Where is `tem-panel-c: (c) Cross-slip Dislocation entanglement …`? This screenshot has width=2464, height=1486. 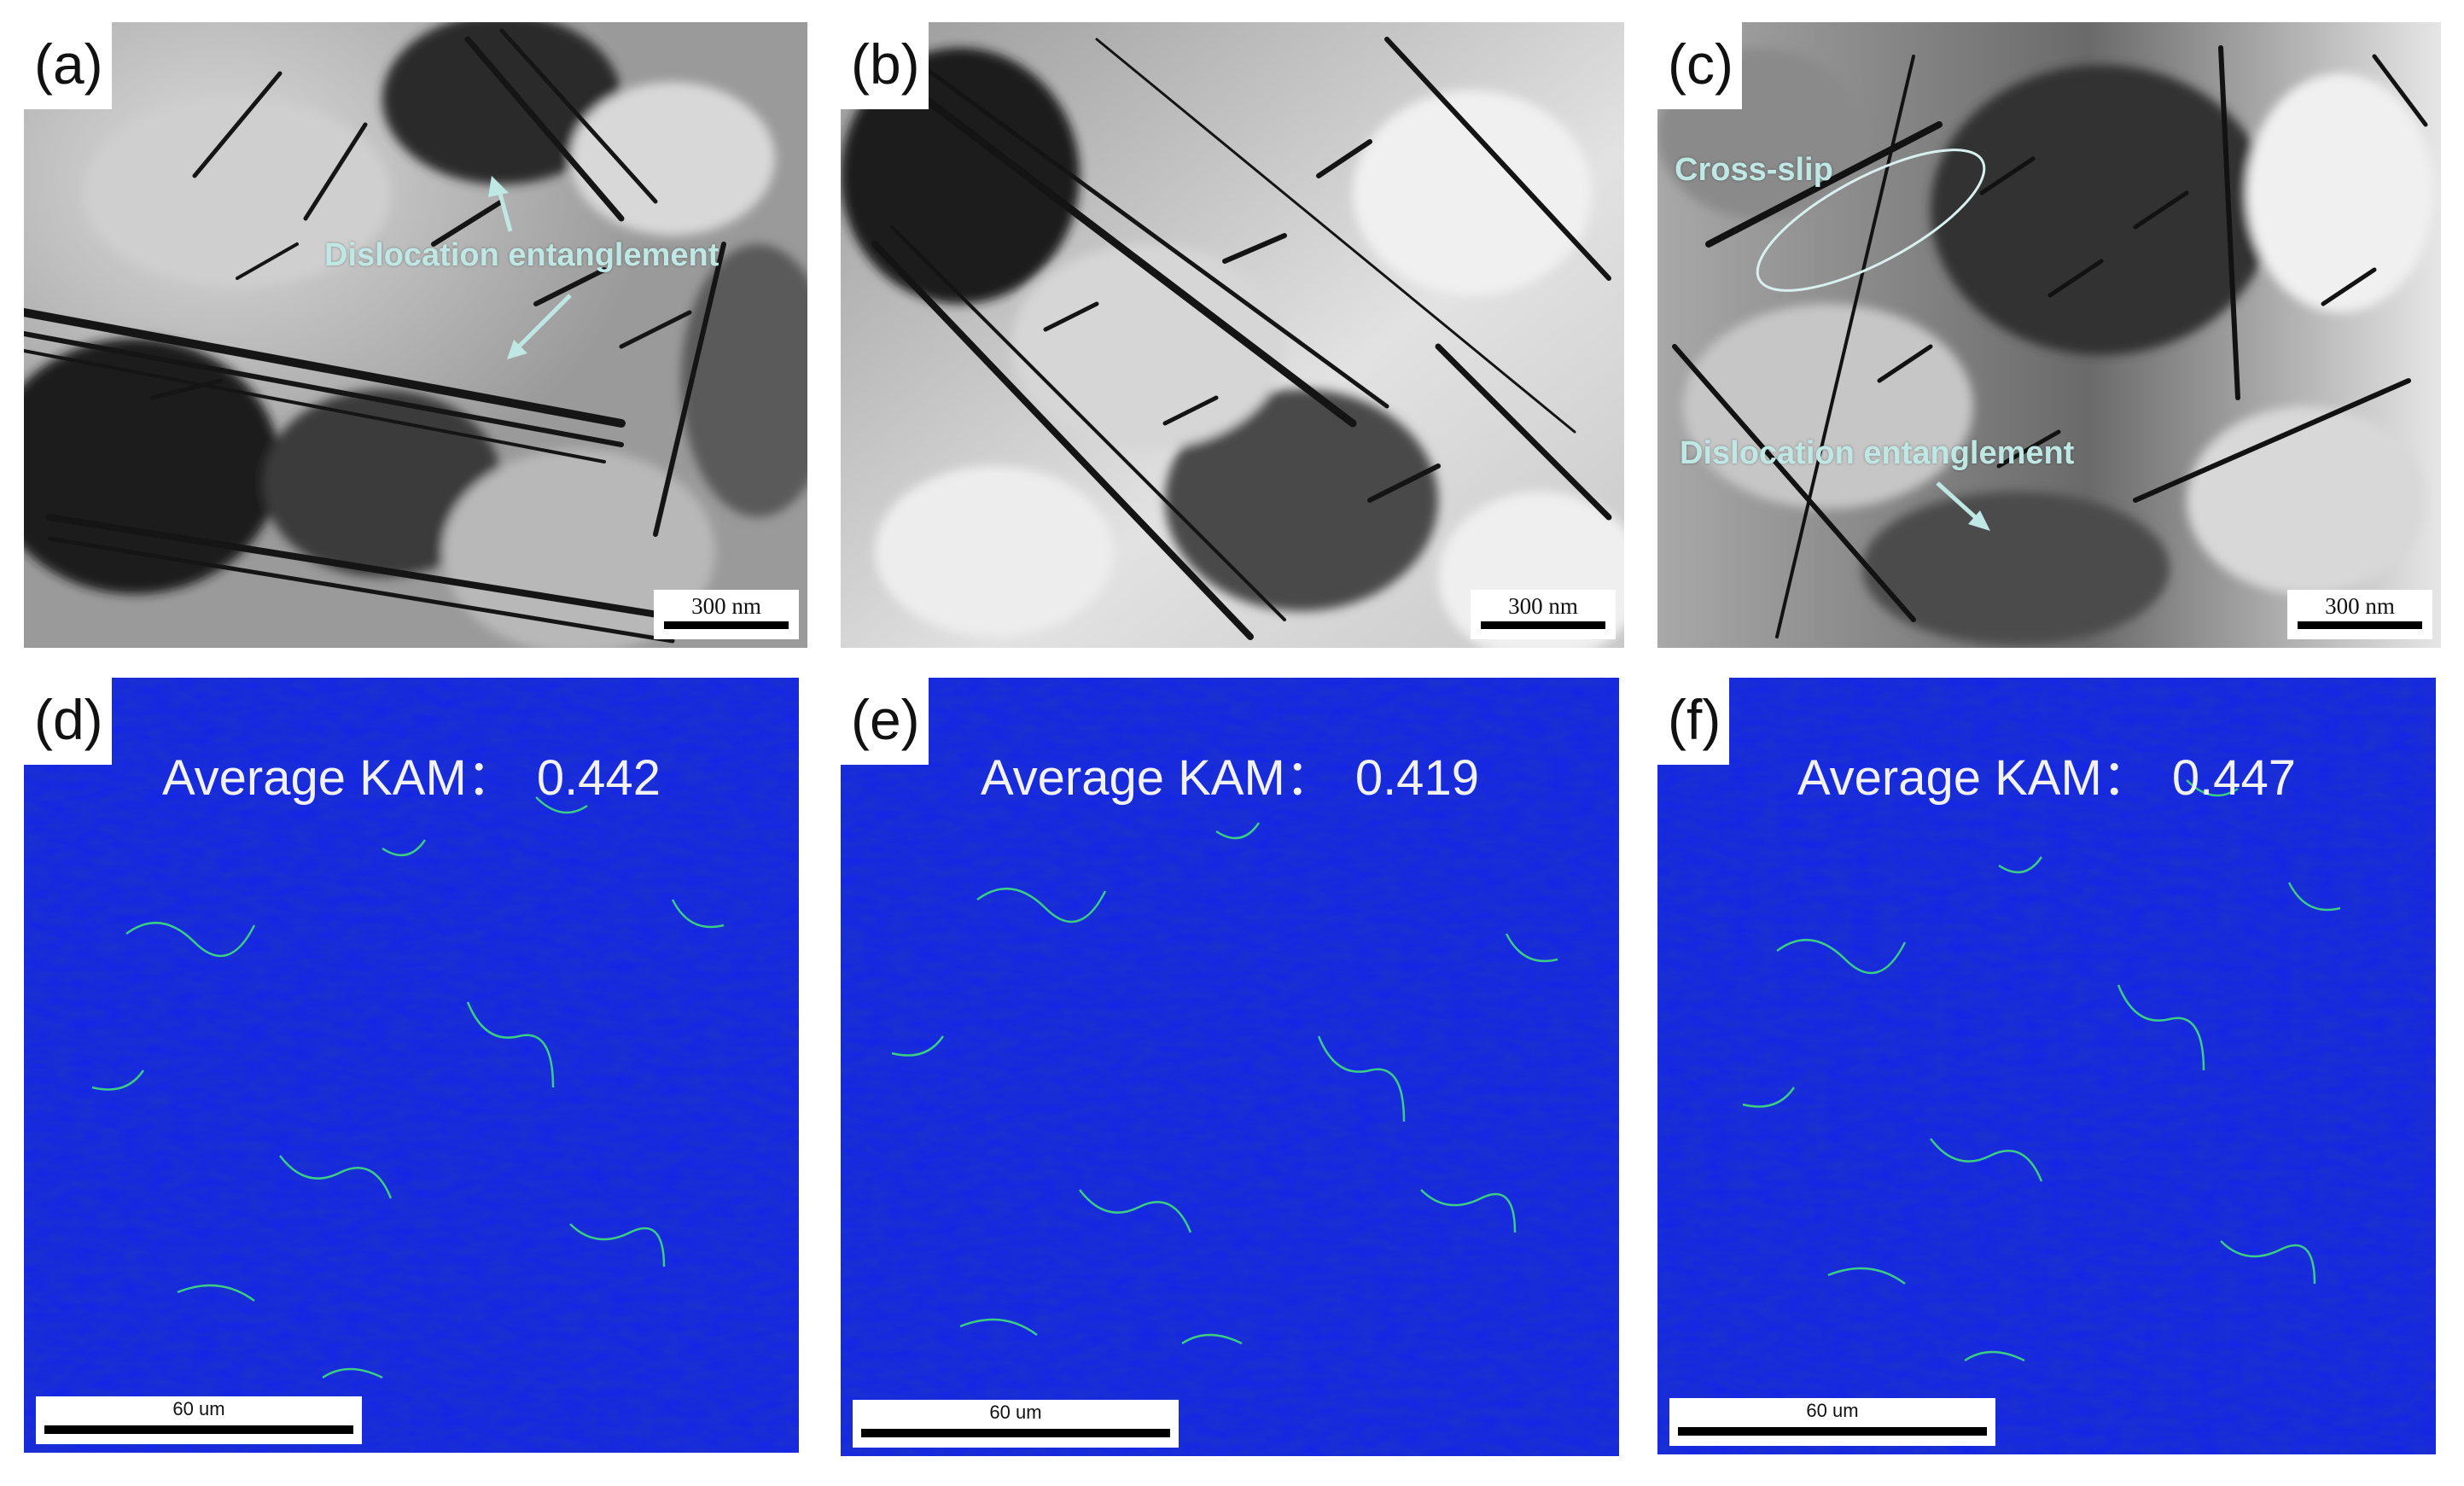
tem-panel-c: (c) Cross-slip Dislocation entanglement … is located at coordinates (2049, 335).